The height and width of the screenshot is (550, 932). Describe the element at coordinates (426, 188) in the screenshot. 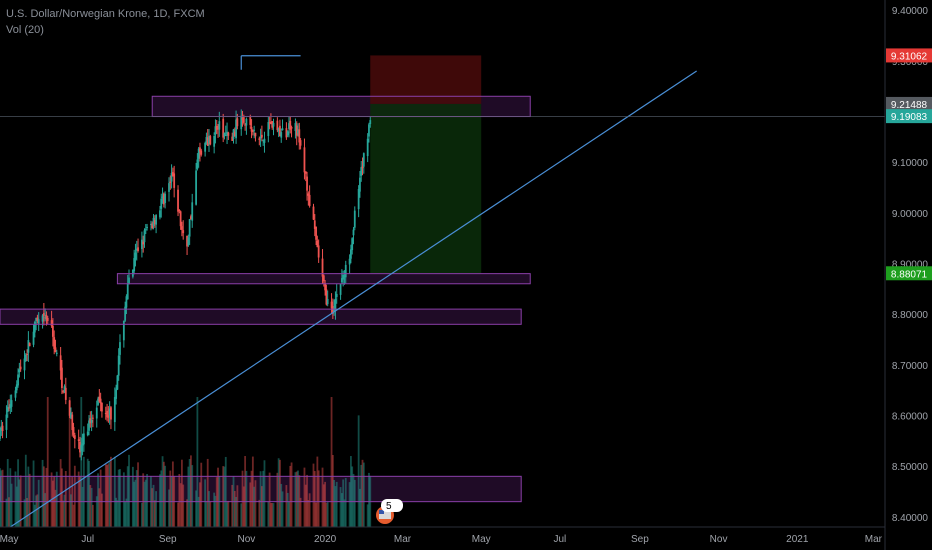

I see `take-profit-area` at that location.